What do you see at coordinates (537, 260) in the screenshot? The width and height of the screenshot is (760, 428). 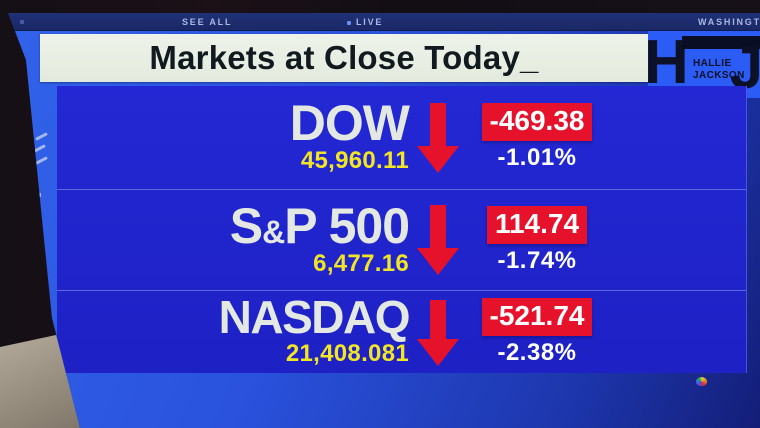 I see `change-percent: -1.74%` at bounding box center [537, 260].